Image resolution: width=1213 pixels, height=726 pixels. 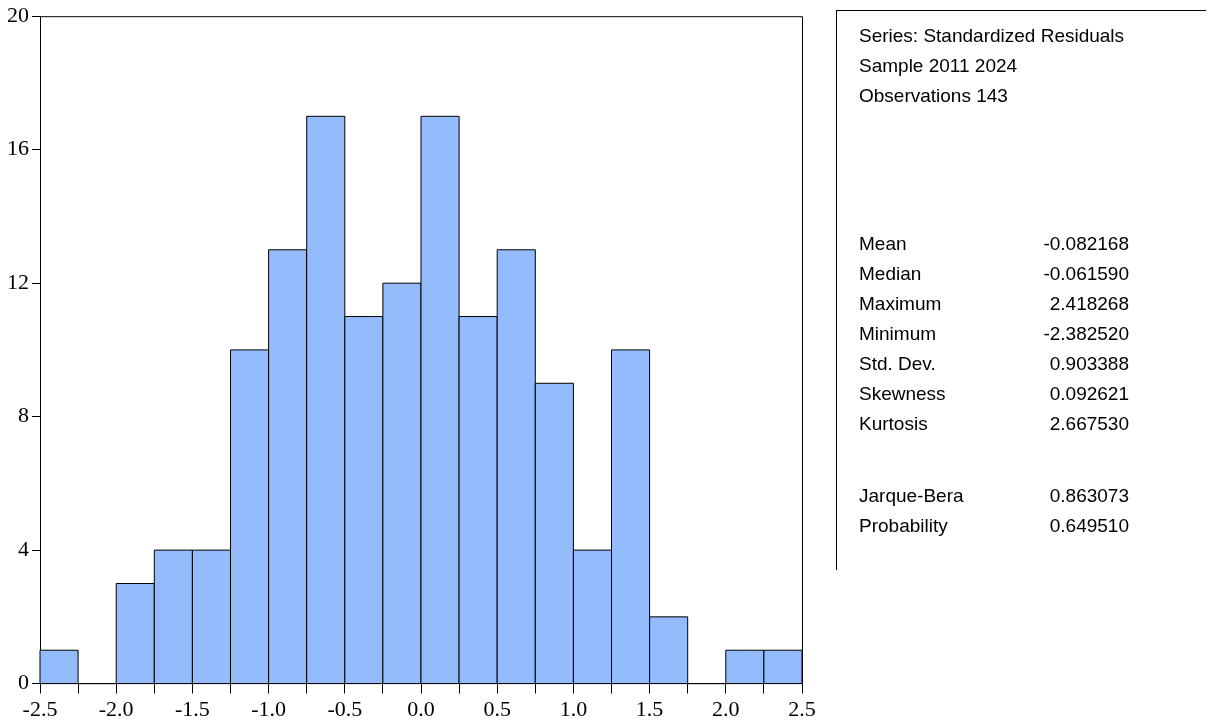 What do you see at coordinates (269, 708) in the screenshot?
I see `x-tick-label: -1.0` at bounding box center [269, 708].